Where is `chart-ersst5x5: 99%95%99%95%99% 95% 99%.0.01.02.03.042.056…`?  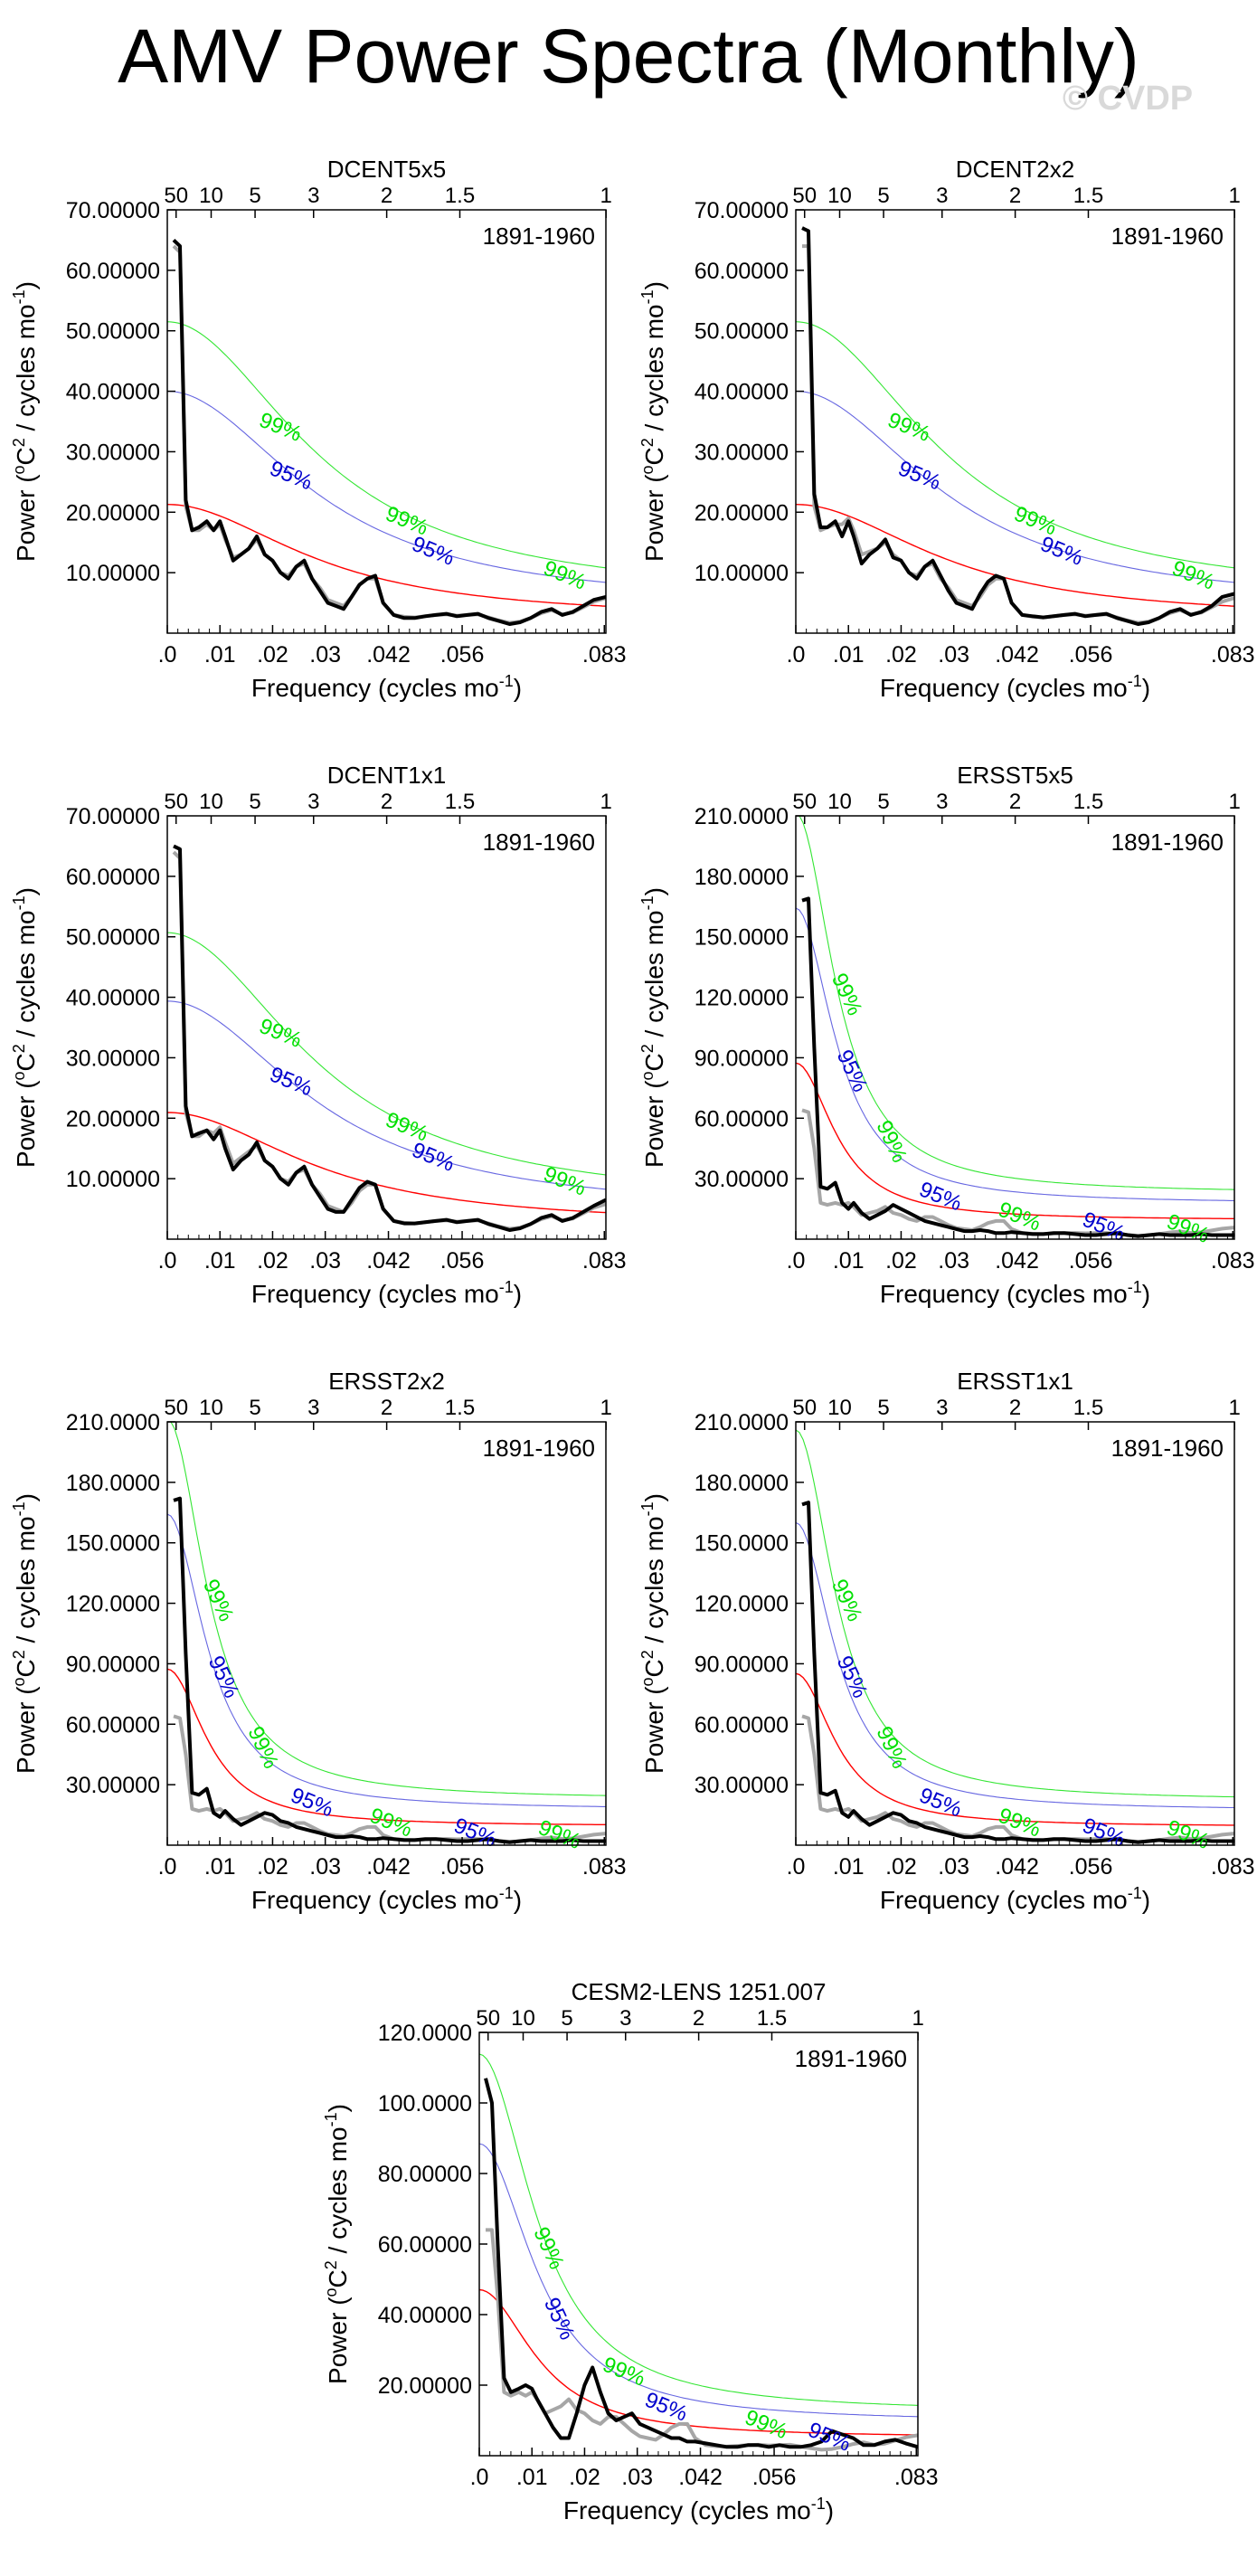
chart-ersst5x5: 99%95%99%95%99% 95% 99%.0.01.02.03.042.056… is located at coordinates (947, 1035).